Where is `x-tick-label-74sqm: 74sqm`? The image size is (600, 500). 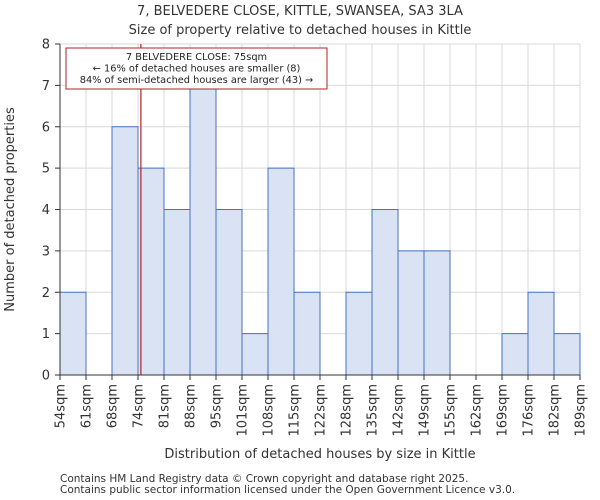 x-tick-label-74sqm: 74sqm is located at coordinates (139, 406).